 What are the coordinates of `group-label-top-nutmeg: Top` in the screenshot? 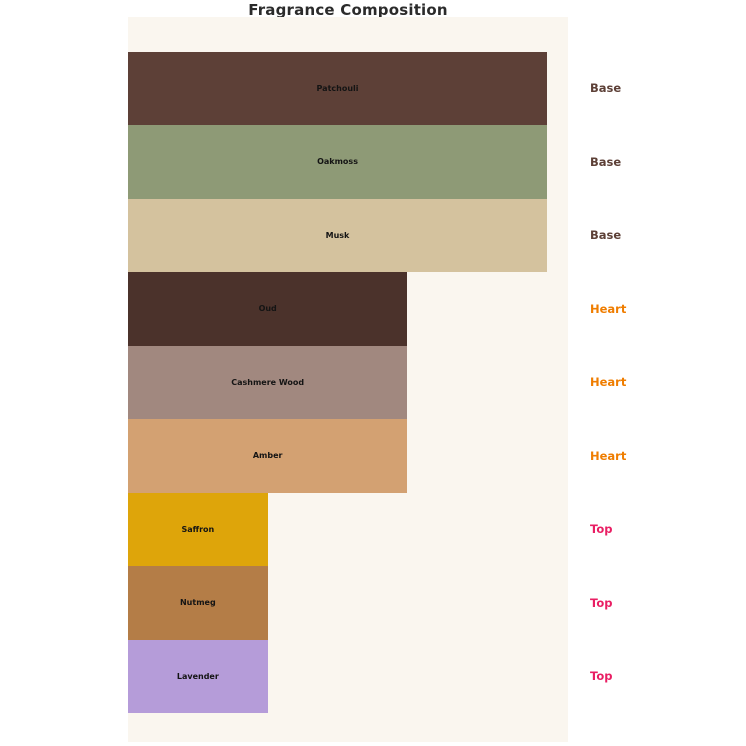 It's located at (601, 602).